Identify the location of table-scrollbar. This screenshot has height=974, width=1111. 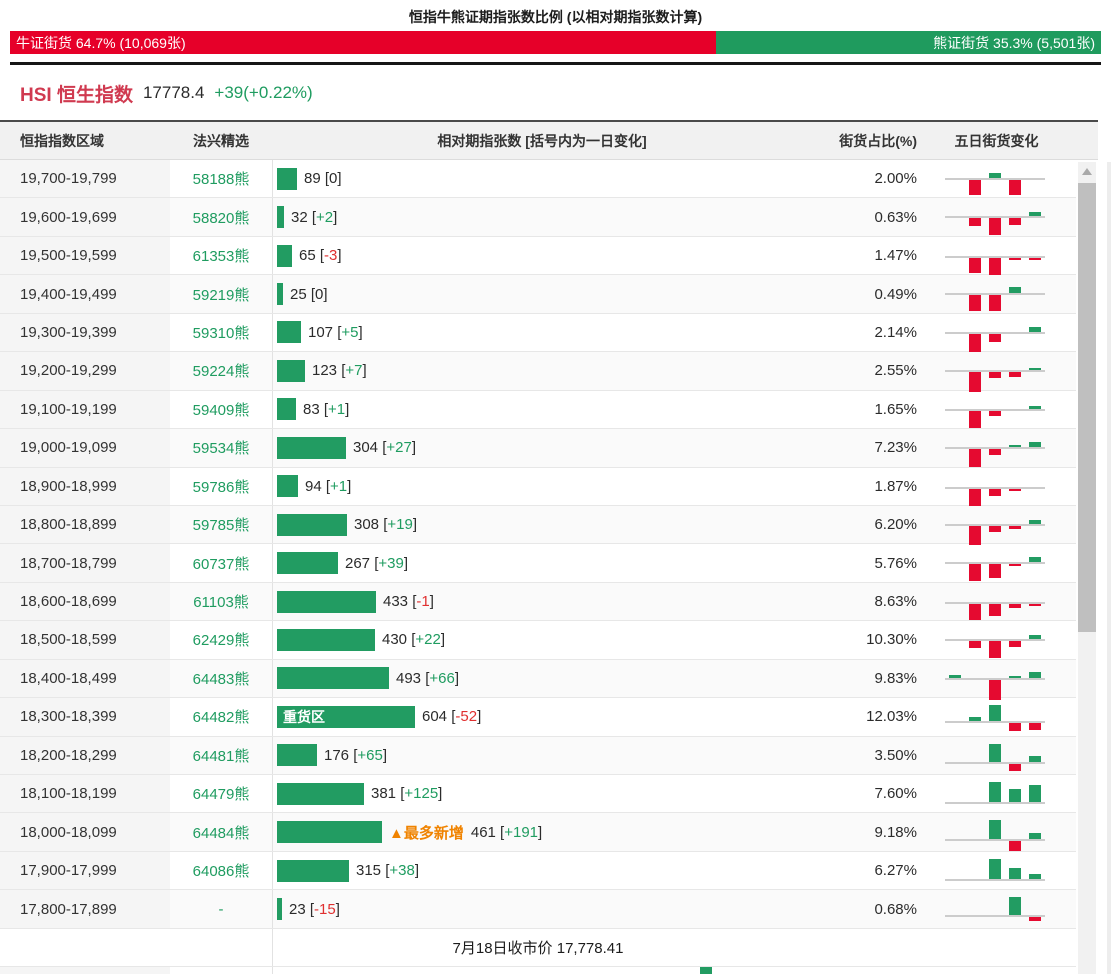
(1087, 568).